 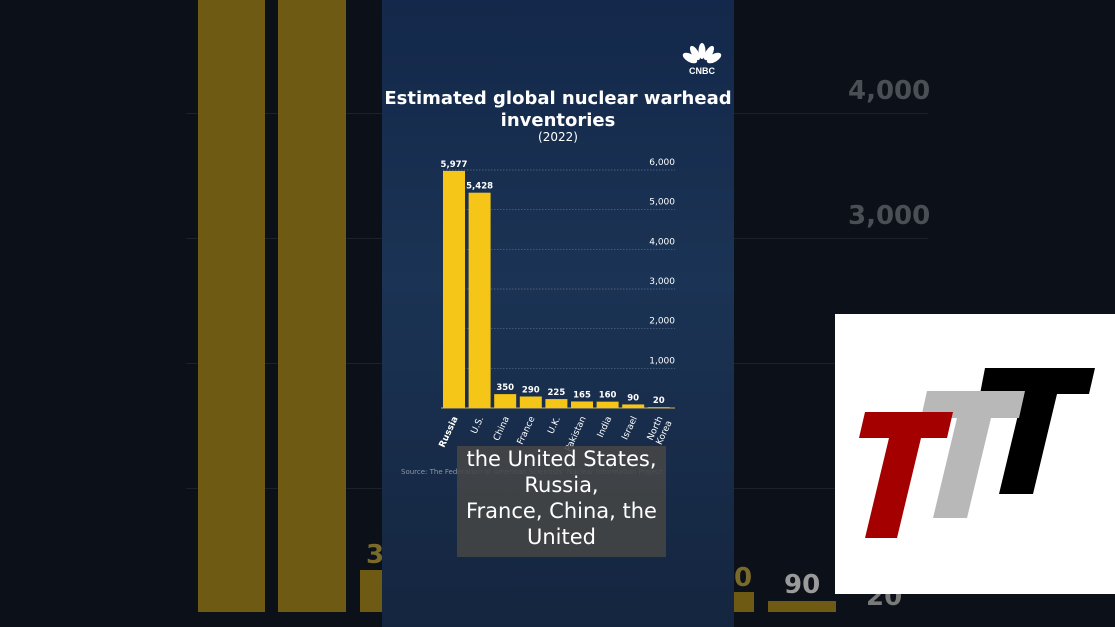 What do you see at coordinates (561, 459) in the screenshot?
I see `caption-line: the United States,` at bounding box center [561, 459].